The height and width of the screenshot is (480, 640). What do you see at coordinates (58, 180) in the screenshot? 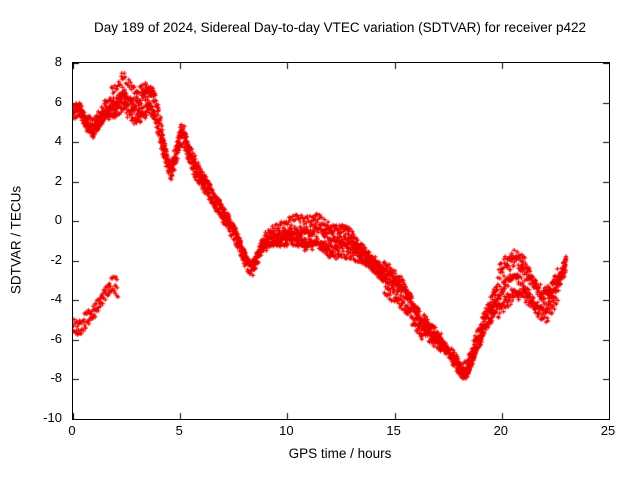
I see `y-tick-label: 2` at bounding box center [58, 180].